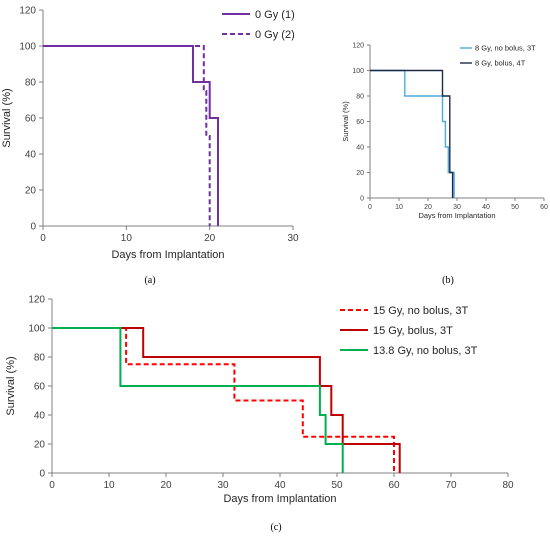 The image size is (550, 542). I want to click on panel-label-b: (b), so click(448, 280).